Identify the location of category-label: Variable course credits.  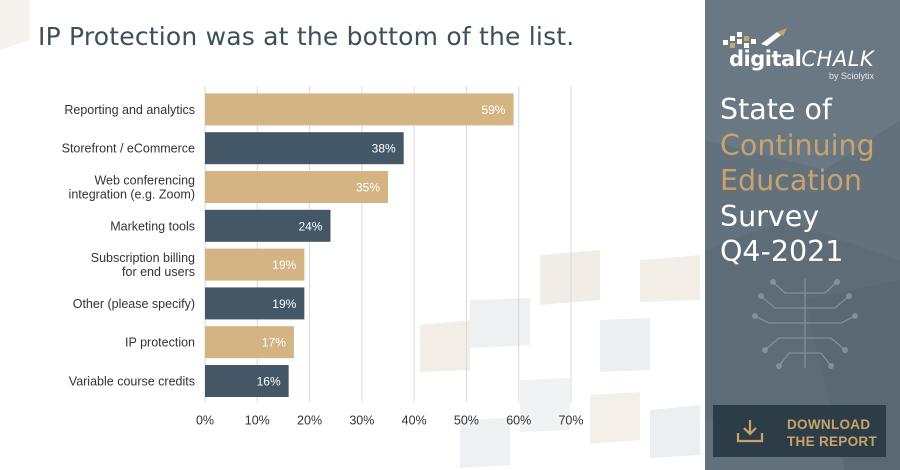
(132, 382).